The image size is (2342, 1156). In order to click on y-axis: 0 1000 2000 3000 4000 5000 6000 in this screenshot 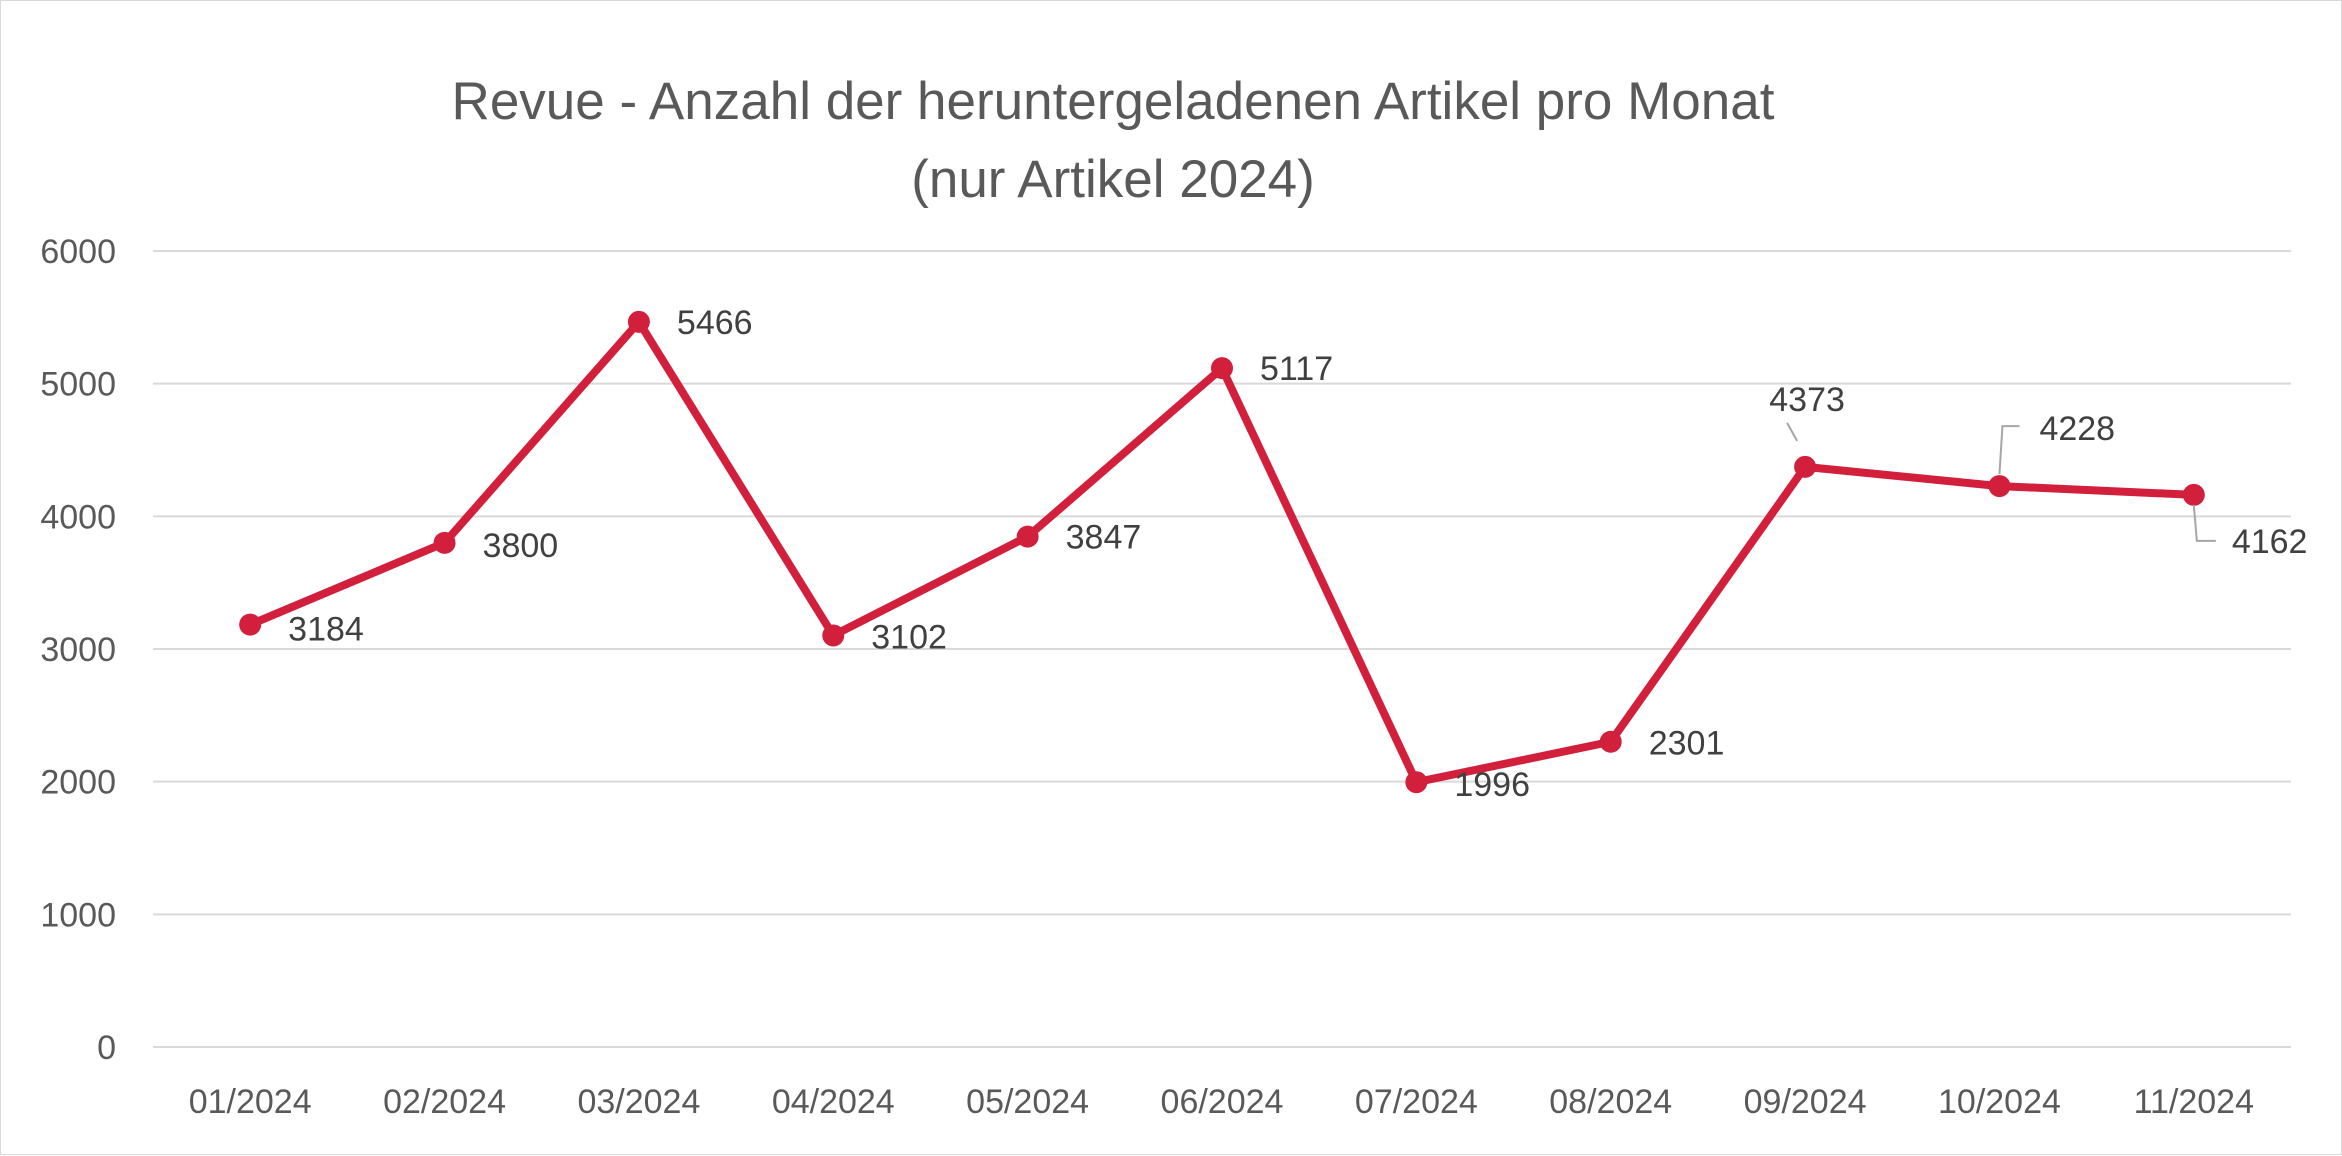, I will do `click(78, 650)`.